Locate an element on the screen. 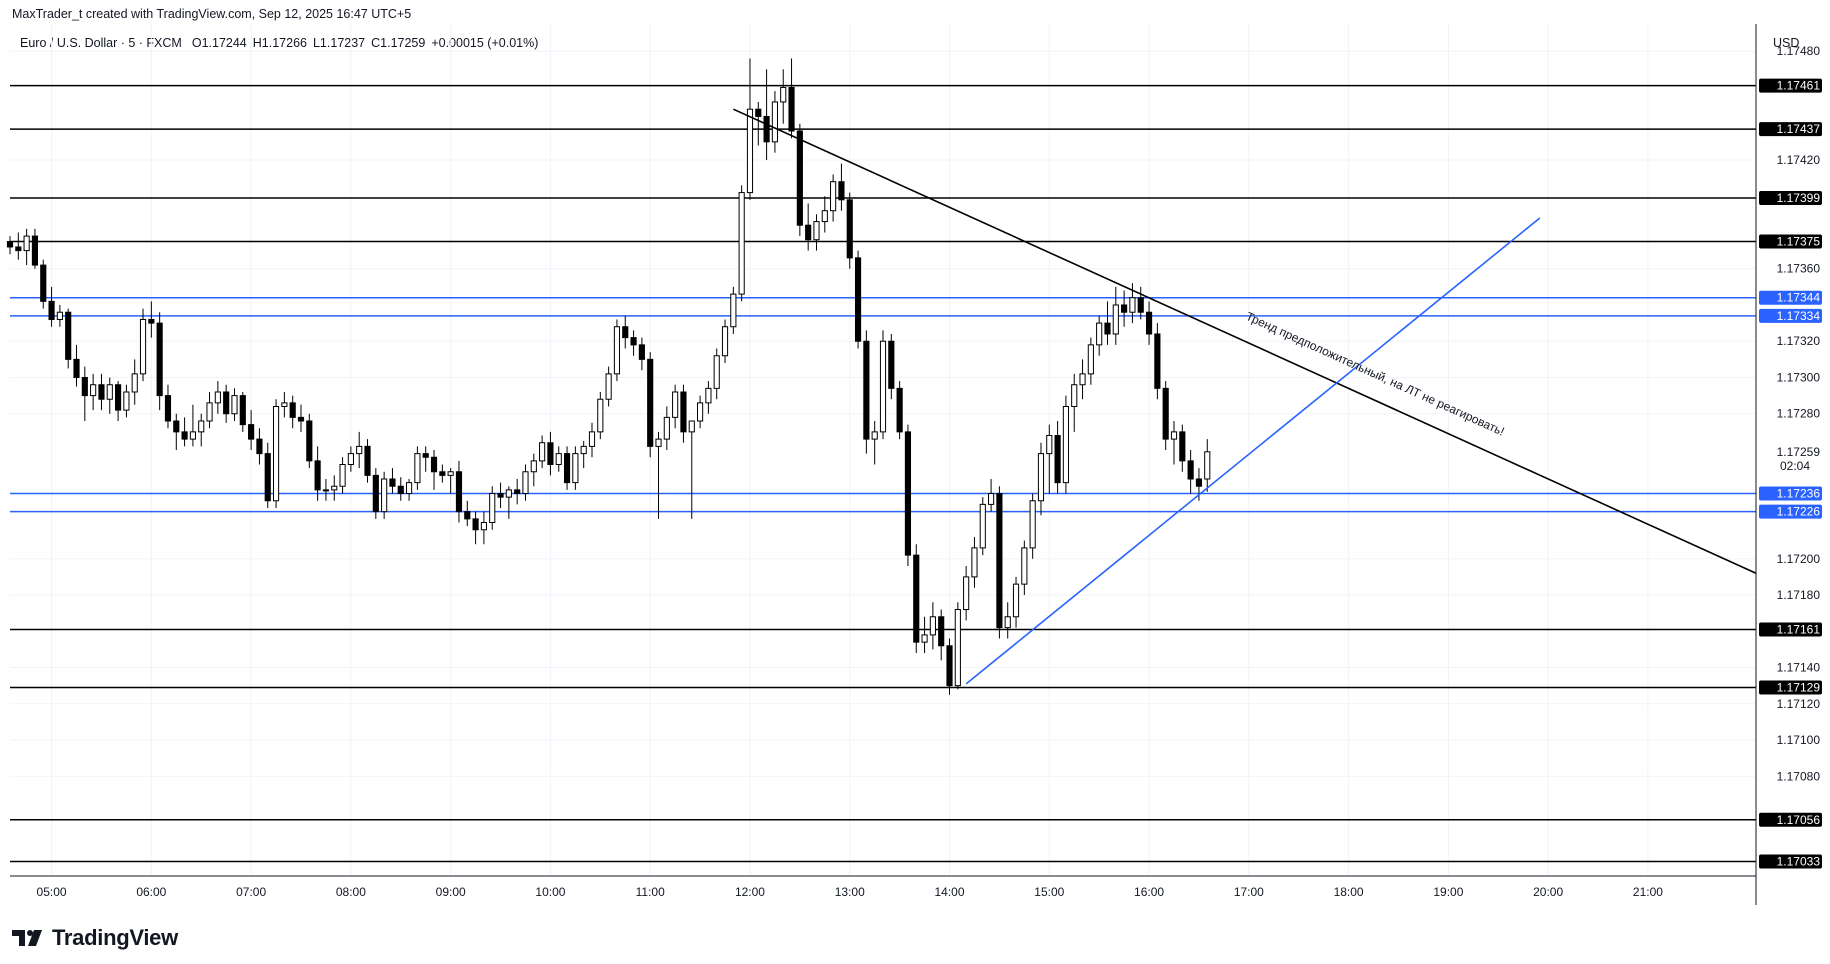 The height and width of the screenshot is (964, 1830). price-tick-label: 1.17120 is located at coordinates (1799, 704).